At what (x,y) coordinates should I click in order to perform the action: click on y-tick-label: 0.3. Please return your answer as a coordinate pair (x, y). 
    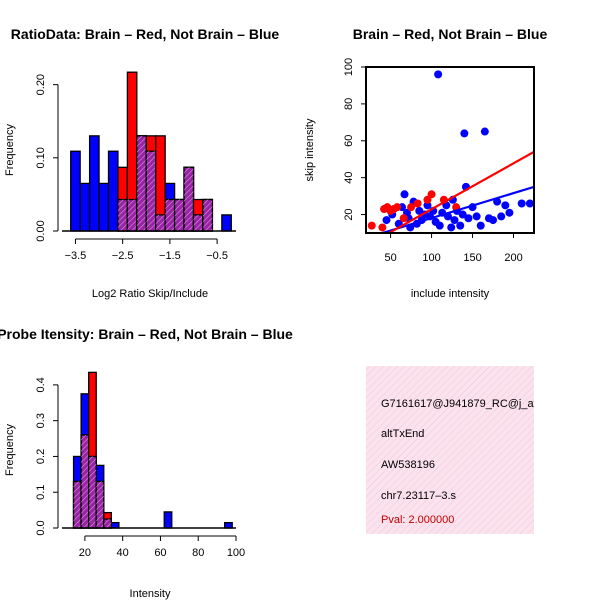
    Looking at the image, I should click on (41, 420).